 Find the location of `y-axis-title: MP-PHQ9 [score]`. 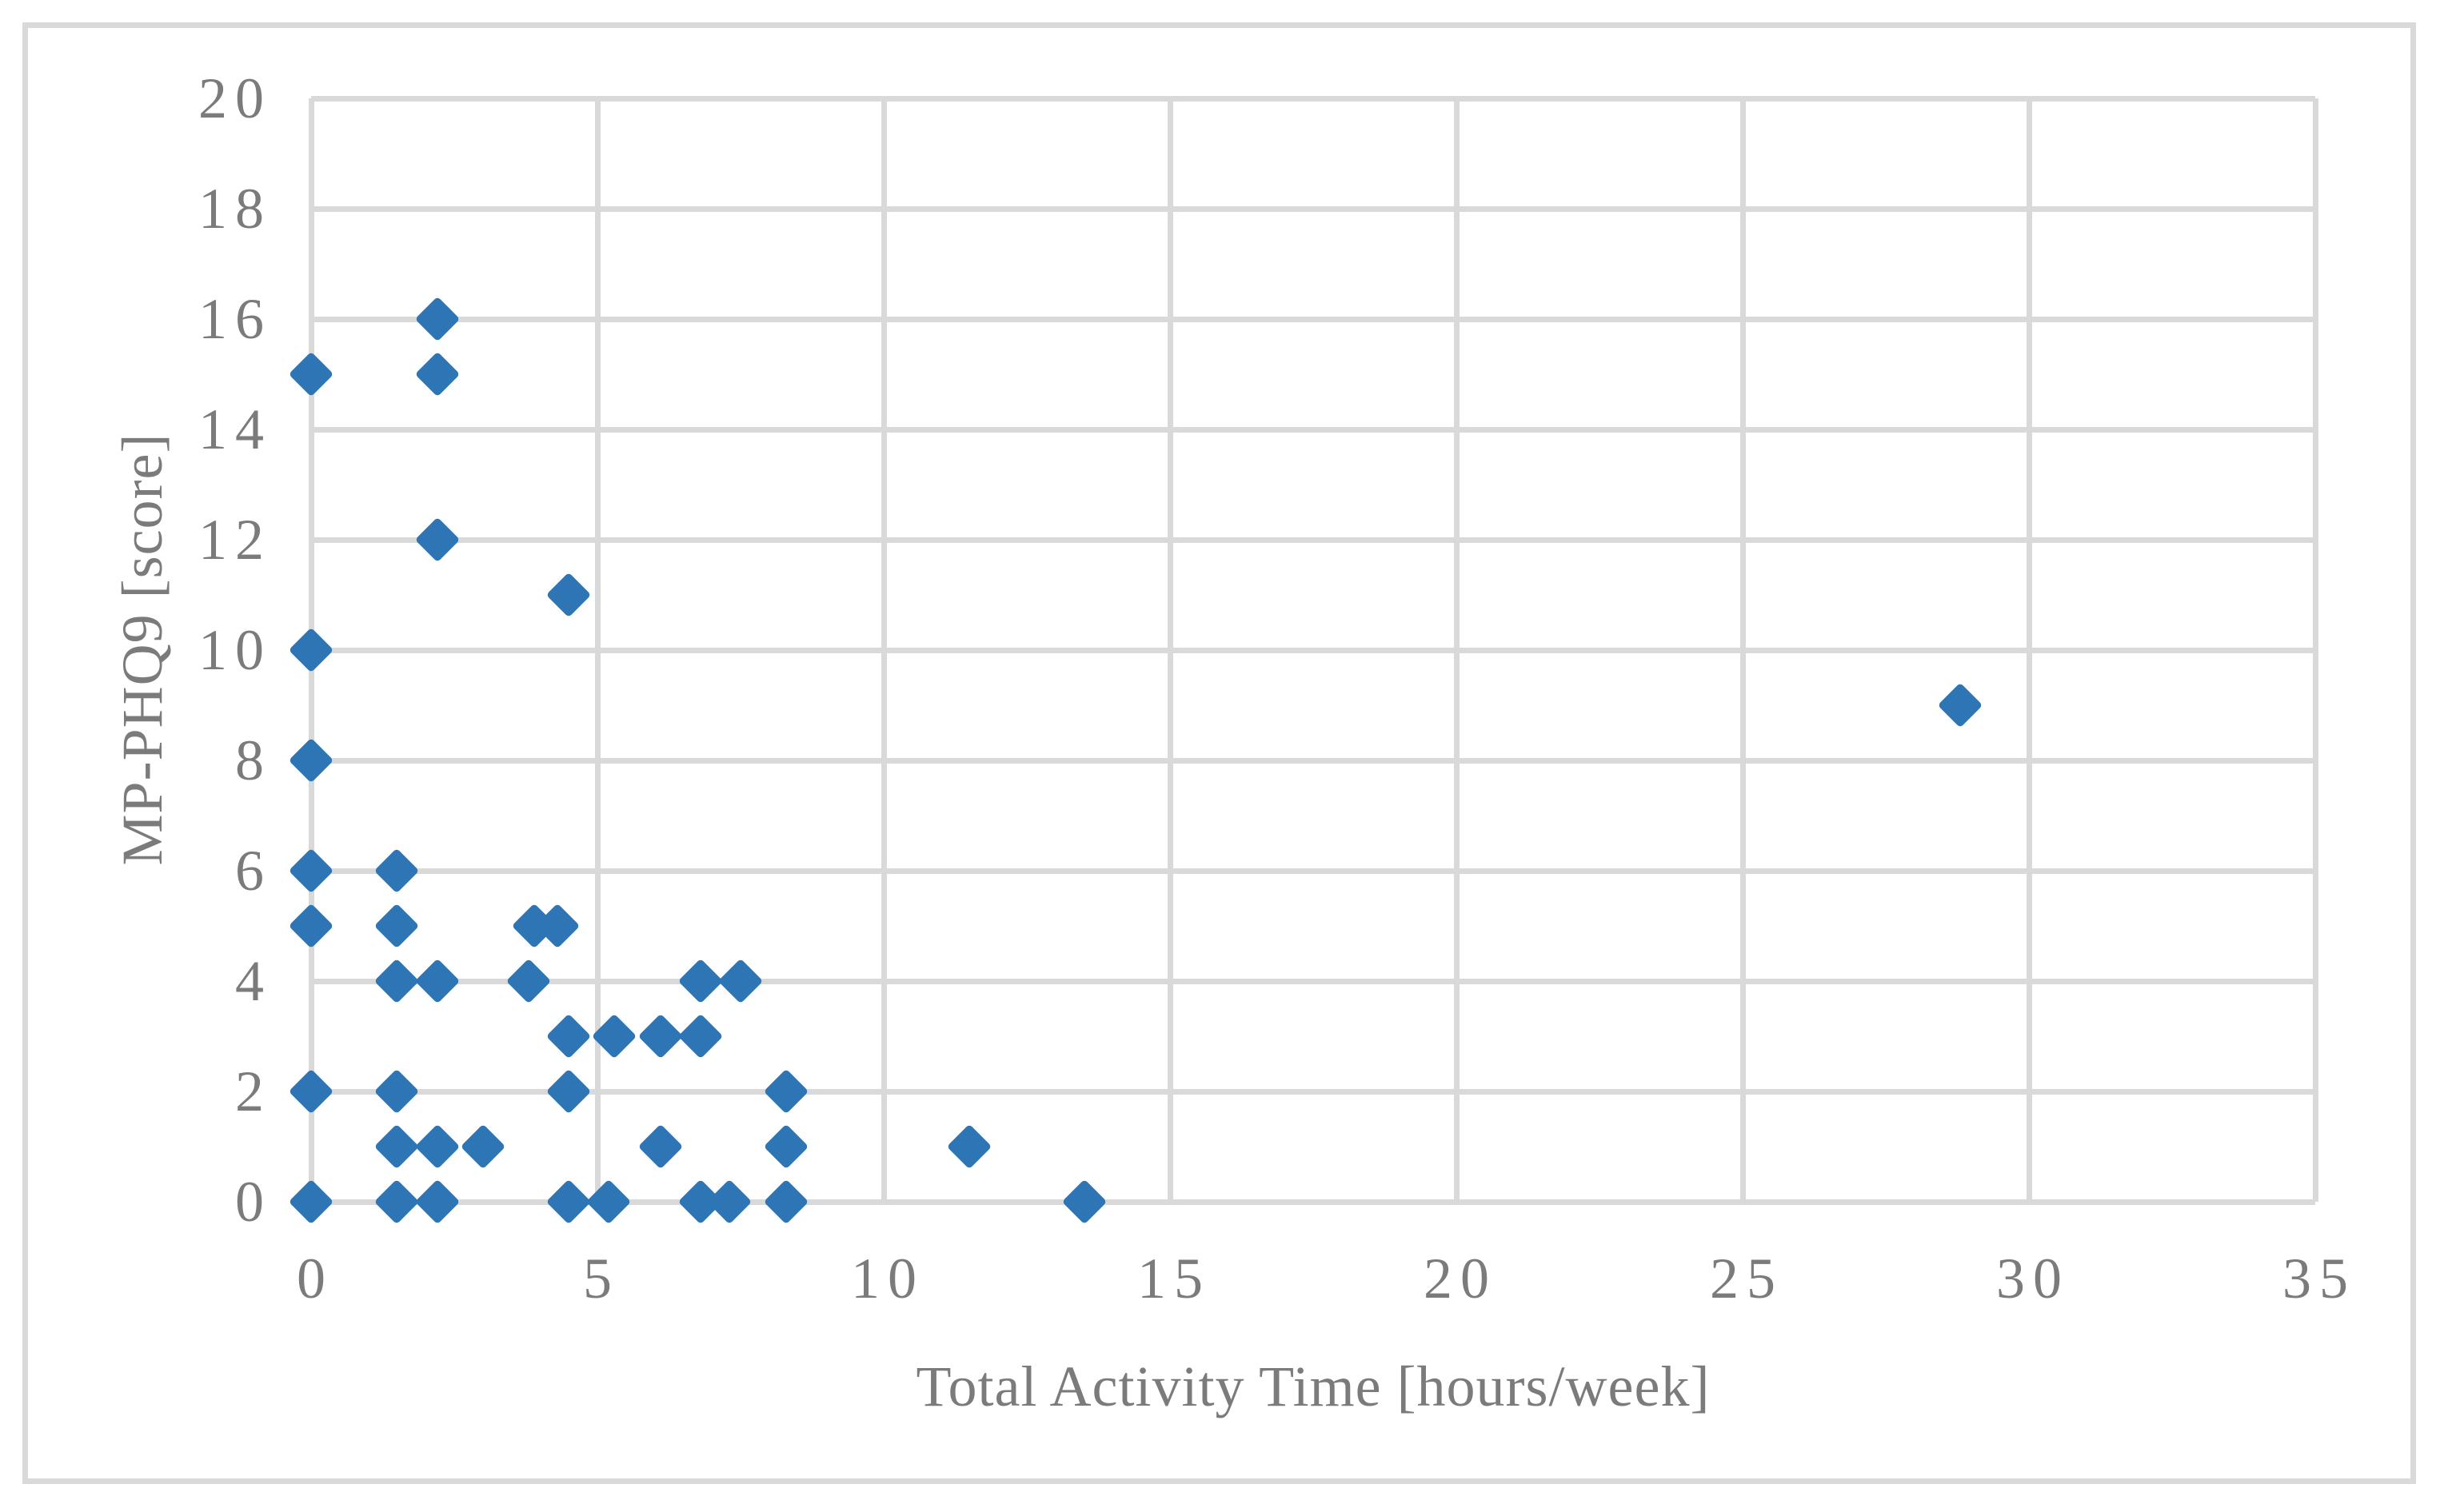

y-axis-title: MP-PHQ9 [score] is located at coordinates (142, 649).